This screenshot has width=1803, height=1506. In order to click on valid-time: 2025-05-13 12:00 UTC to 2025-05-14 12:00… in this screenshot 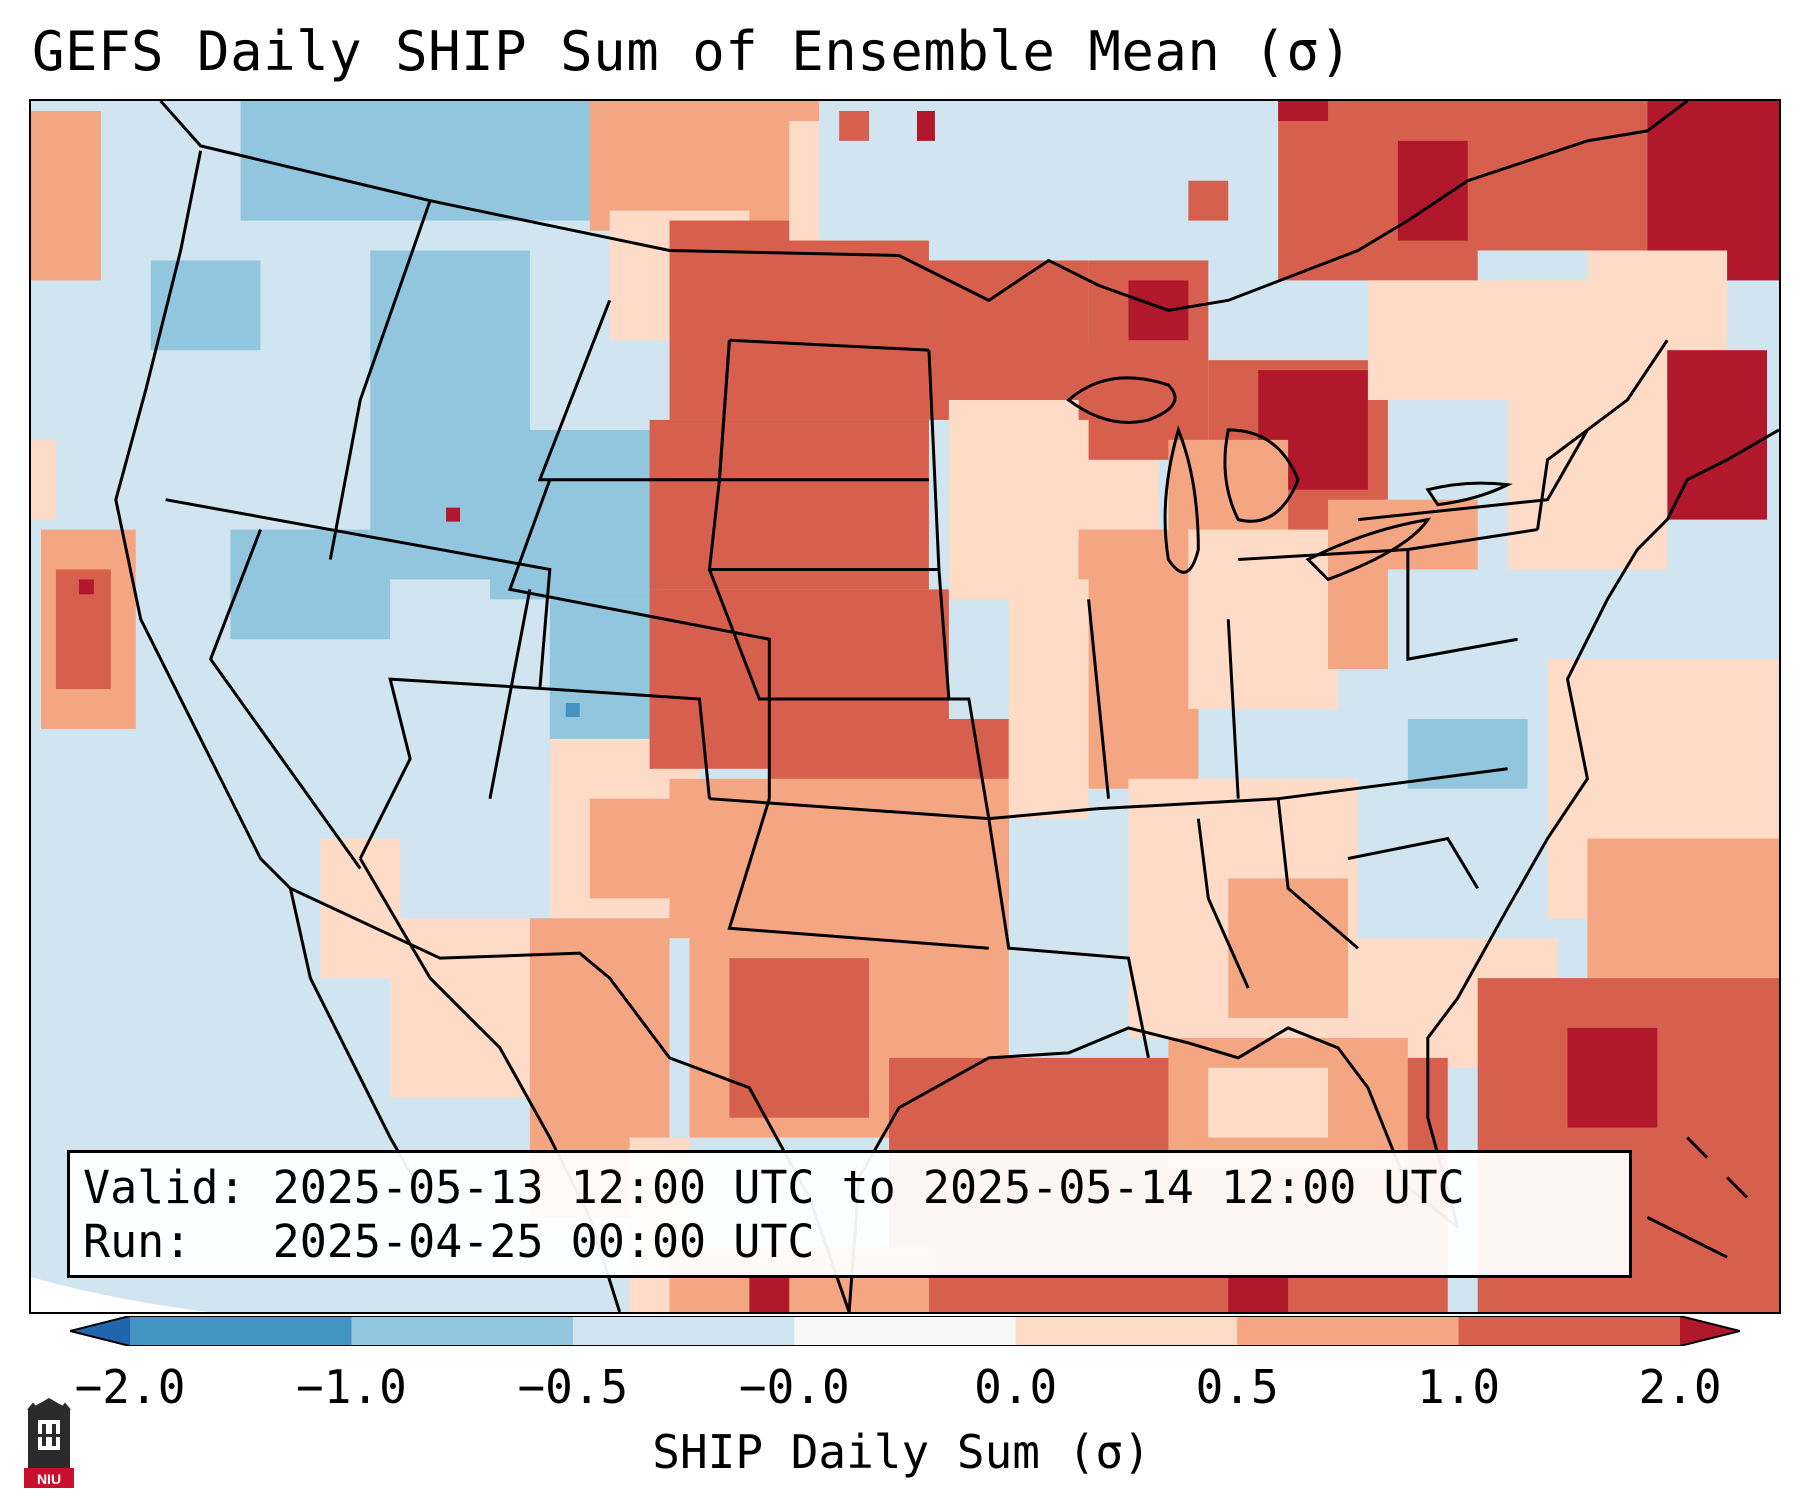, I will do `click(868, 1187)`.